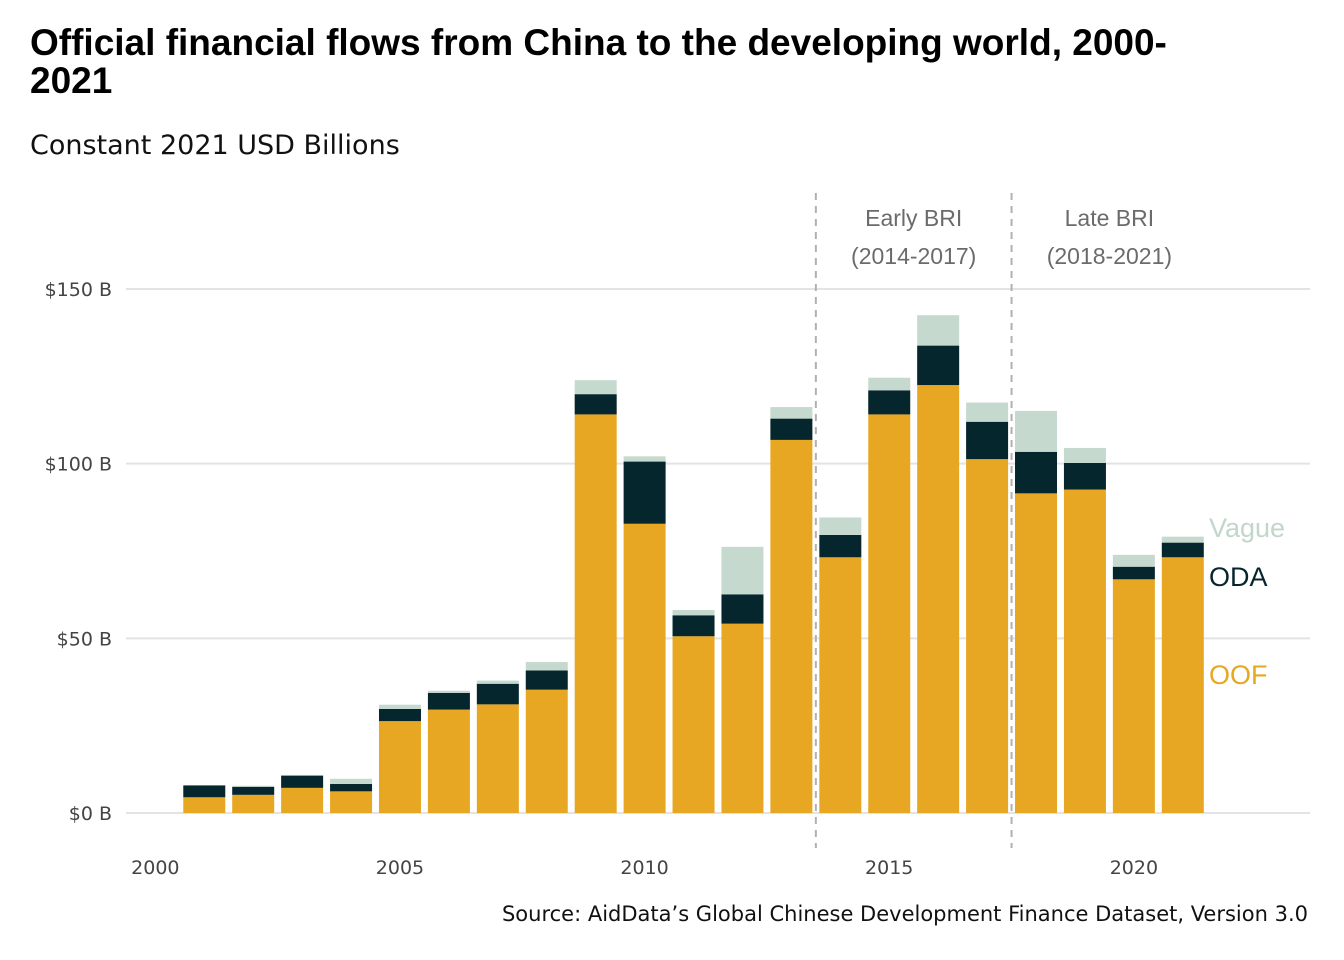 The width and height of the screenshot is (1344, 960). Describe the element at coordinates (1036, 472) in the screenshot. I see `bar-oda-2018` at that location.